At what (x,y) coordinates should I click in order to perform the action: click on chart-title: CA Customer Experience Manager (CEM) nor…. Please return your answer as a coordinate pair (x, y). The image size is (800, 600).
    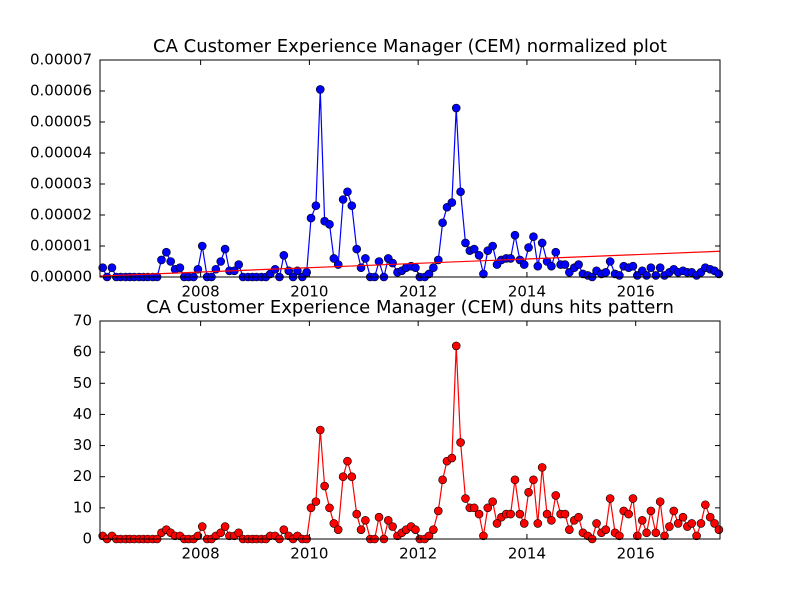
    Looking at the image, I should click on (410, 46).